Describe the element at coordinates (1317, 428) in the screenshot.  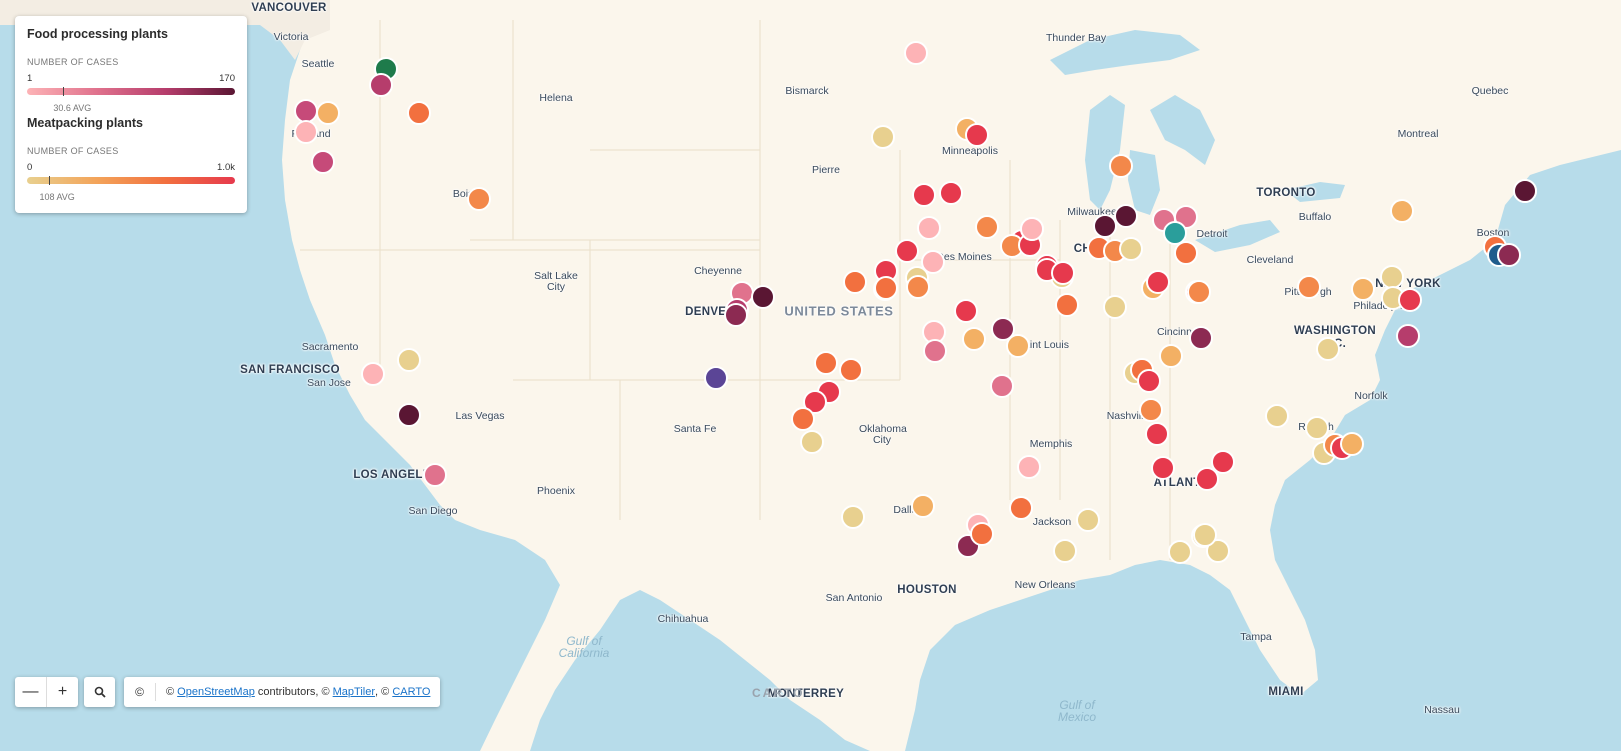
I see `plant-marker-milford-de` at that location.